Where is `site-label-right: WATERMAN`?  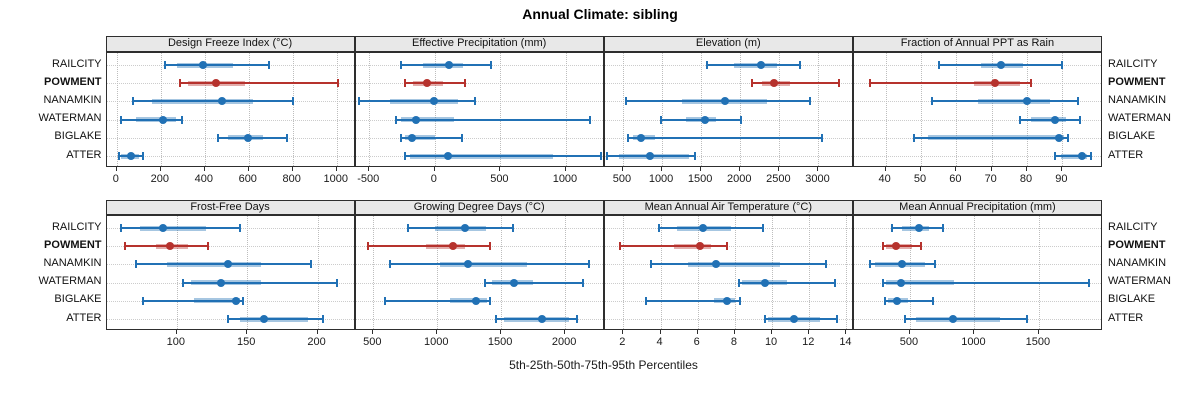
site-label-right: WATERMAN is located at coordinates (1139, 281).